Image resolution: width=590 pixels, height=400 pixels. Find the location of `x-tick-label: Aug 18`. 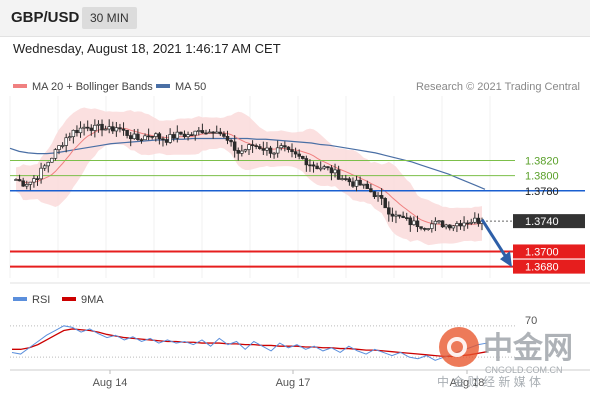

x-tick-label: Aug 18 is located at coordinates (467, 383).